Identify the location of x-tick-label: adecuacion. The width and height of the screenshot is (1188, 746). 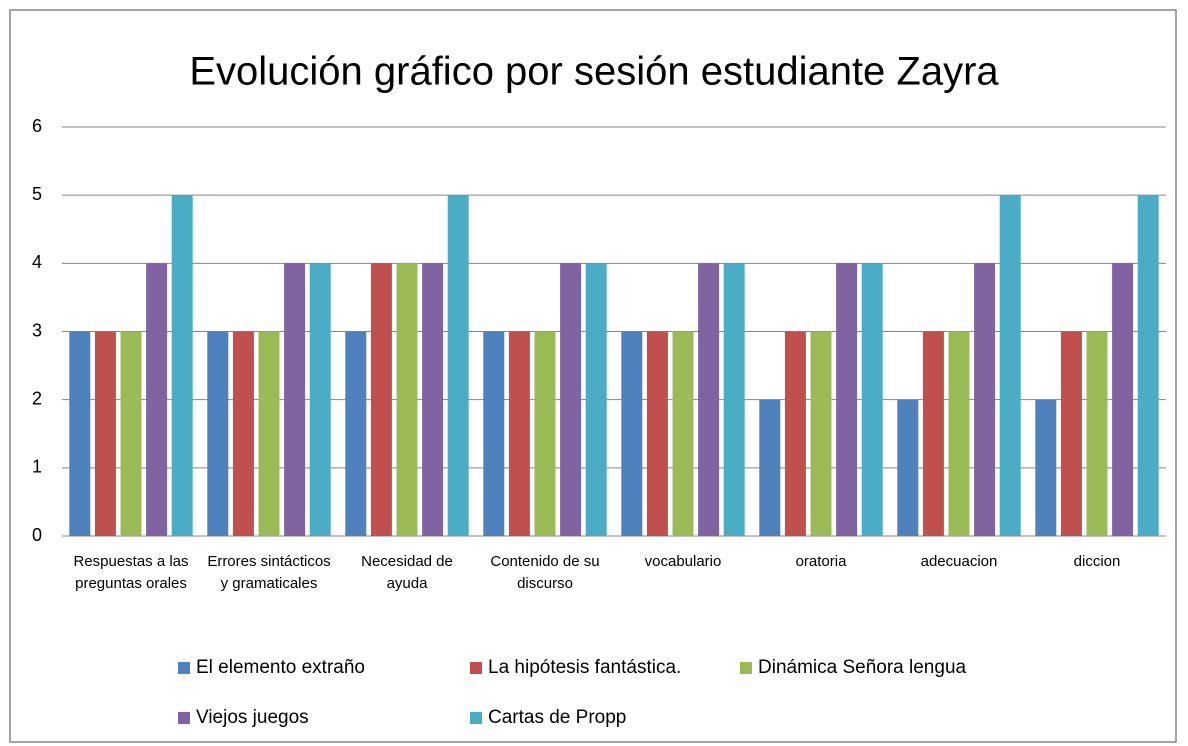
(959, 561).